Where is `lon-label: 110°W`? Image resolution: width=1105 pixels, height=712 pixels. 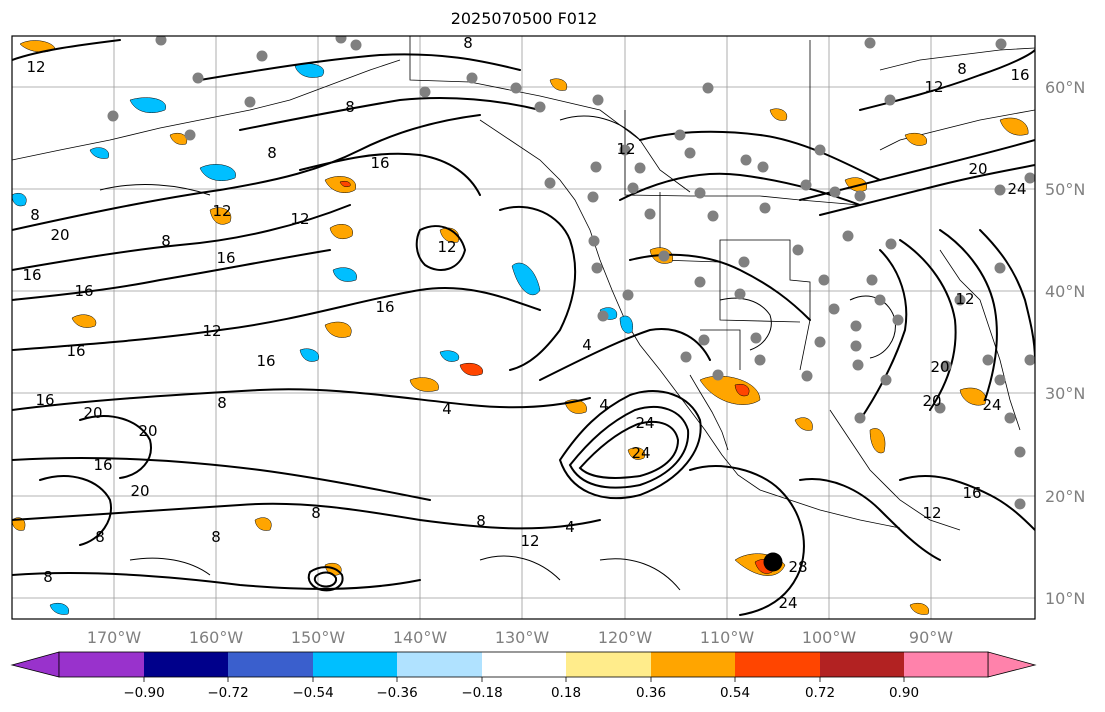
lon-label: 110°W is located at coordinates (727, 637).